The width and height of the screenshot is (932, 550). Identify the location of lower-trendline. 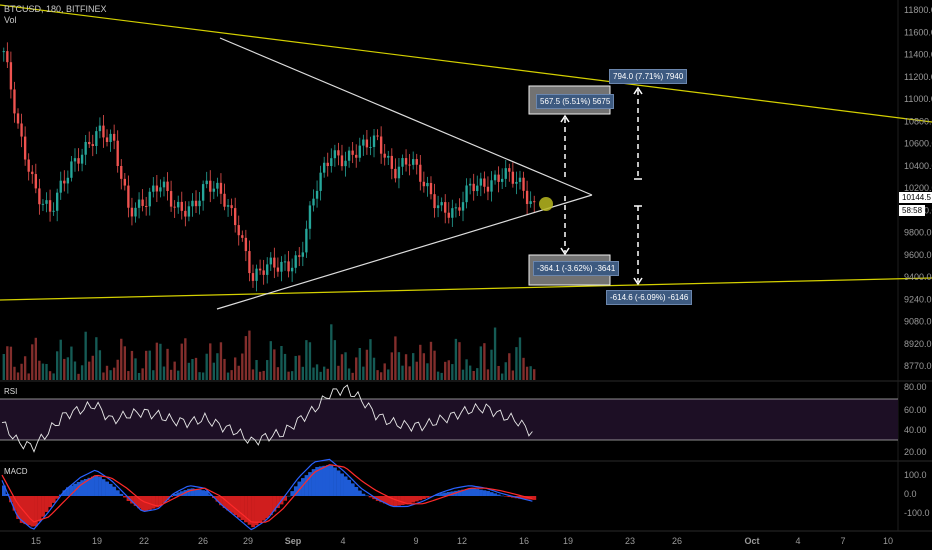
(466, 289).